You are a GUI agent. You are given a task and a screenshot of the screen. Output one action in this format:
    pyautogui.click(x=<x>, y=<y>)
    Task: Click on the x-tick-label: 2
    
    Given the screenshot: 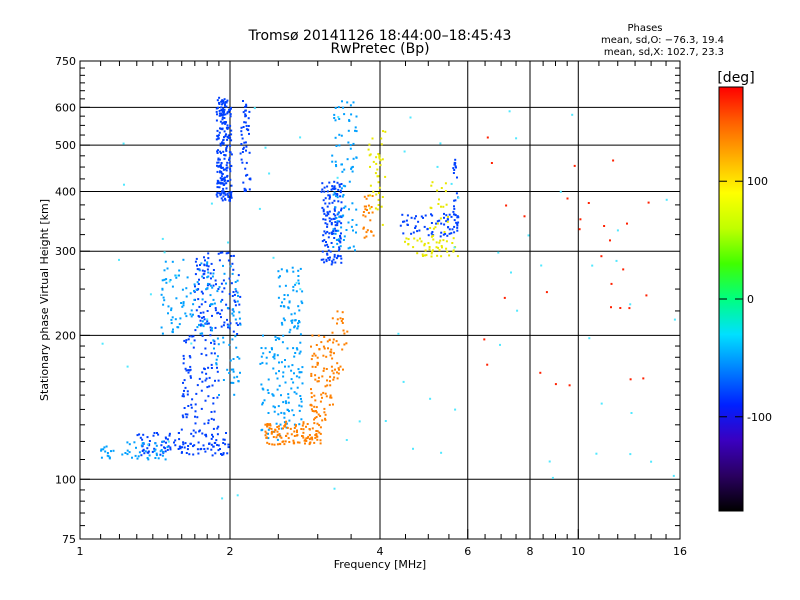 What is the action you would take?
    pyautogui.click(x=230, y=551)
    